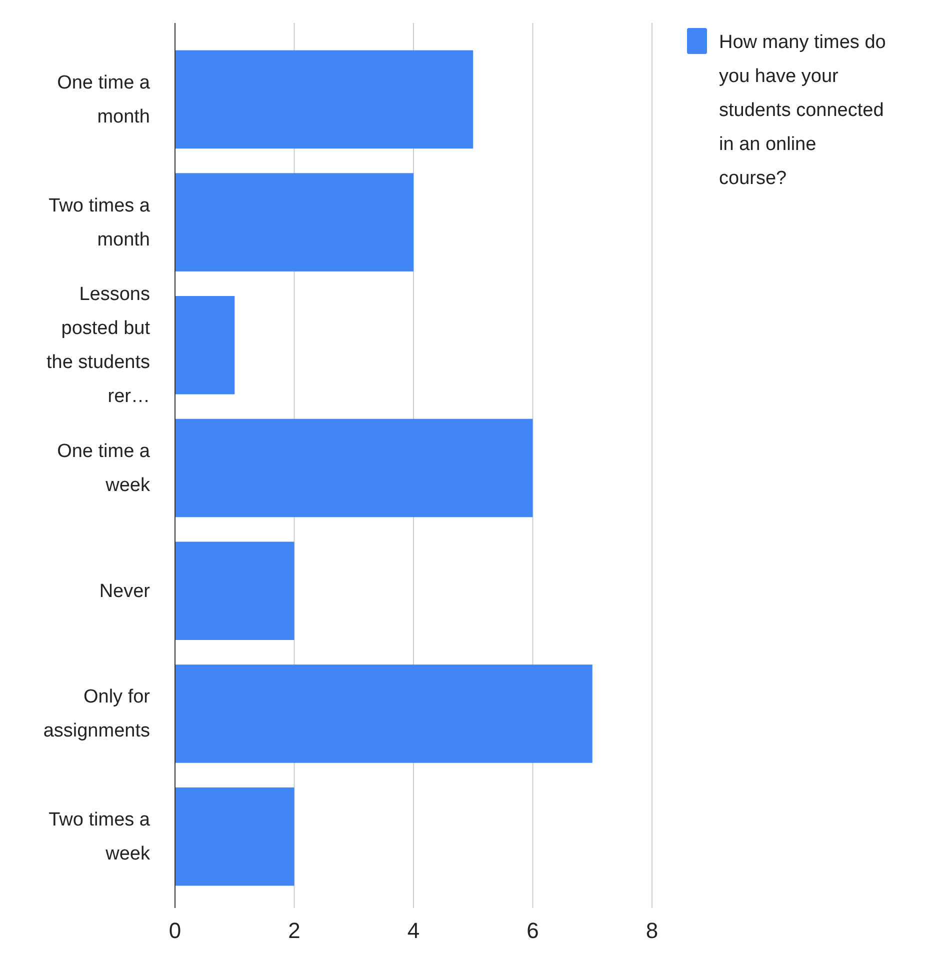 Image resolution: width=940 pixels, height=967 pixels. Describe the element at coordinates (802, 110) in the screenshot. I see `legend-label: How many times do you have your students connected in an online course?` at that location.